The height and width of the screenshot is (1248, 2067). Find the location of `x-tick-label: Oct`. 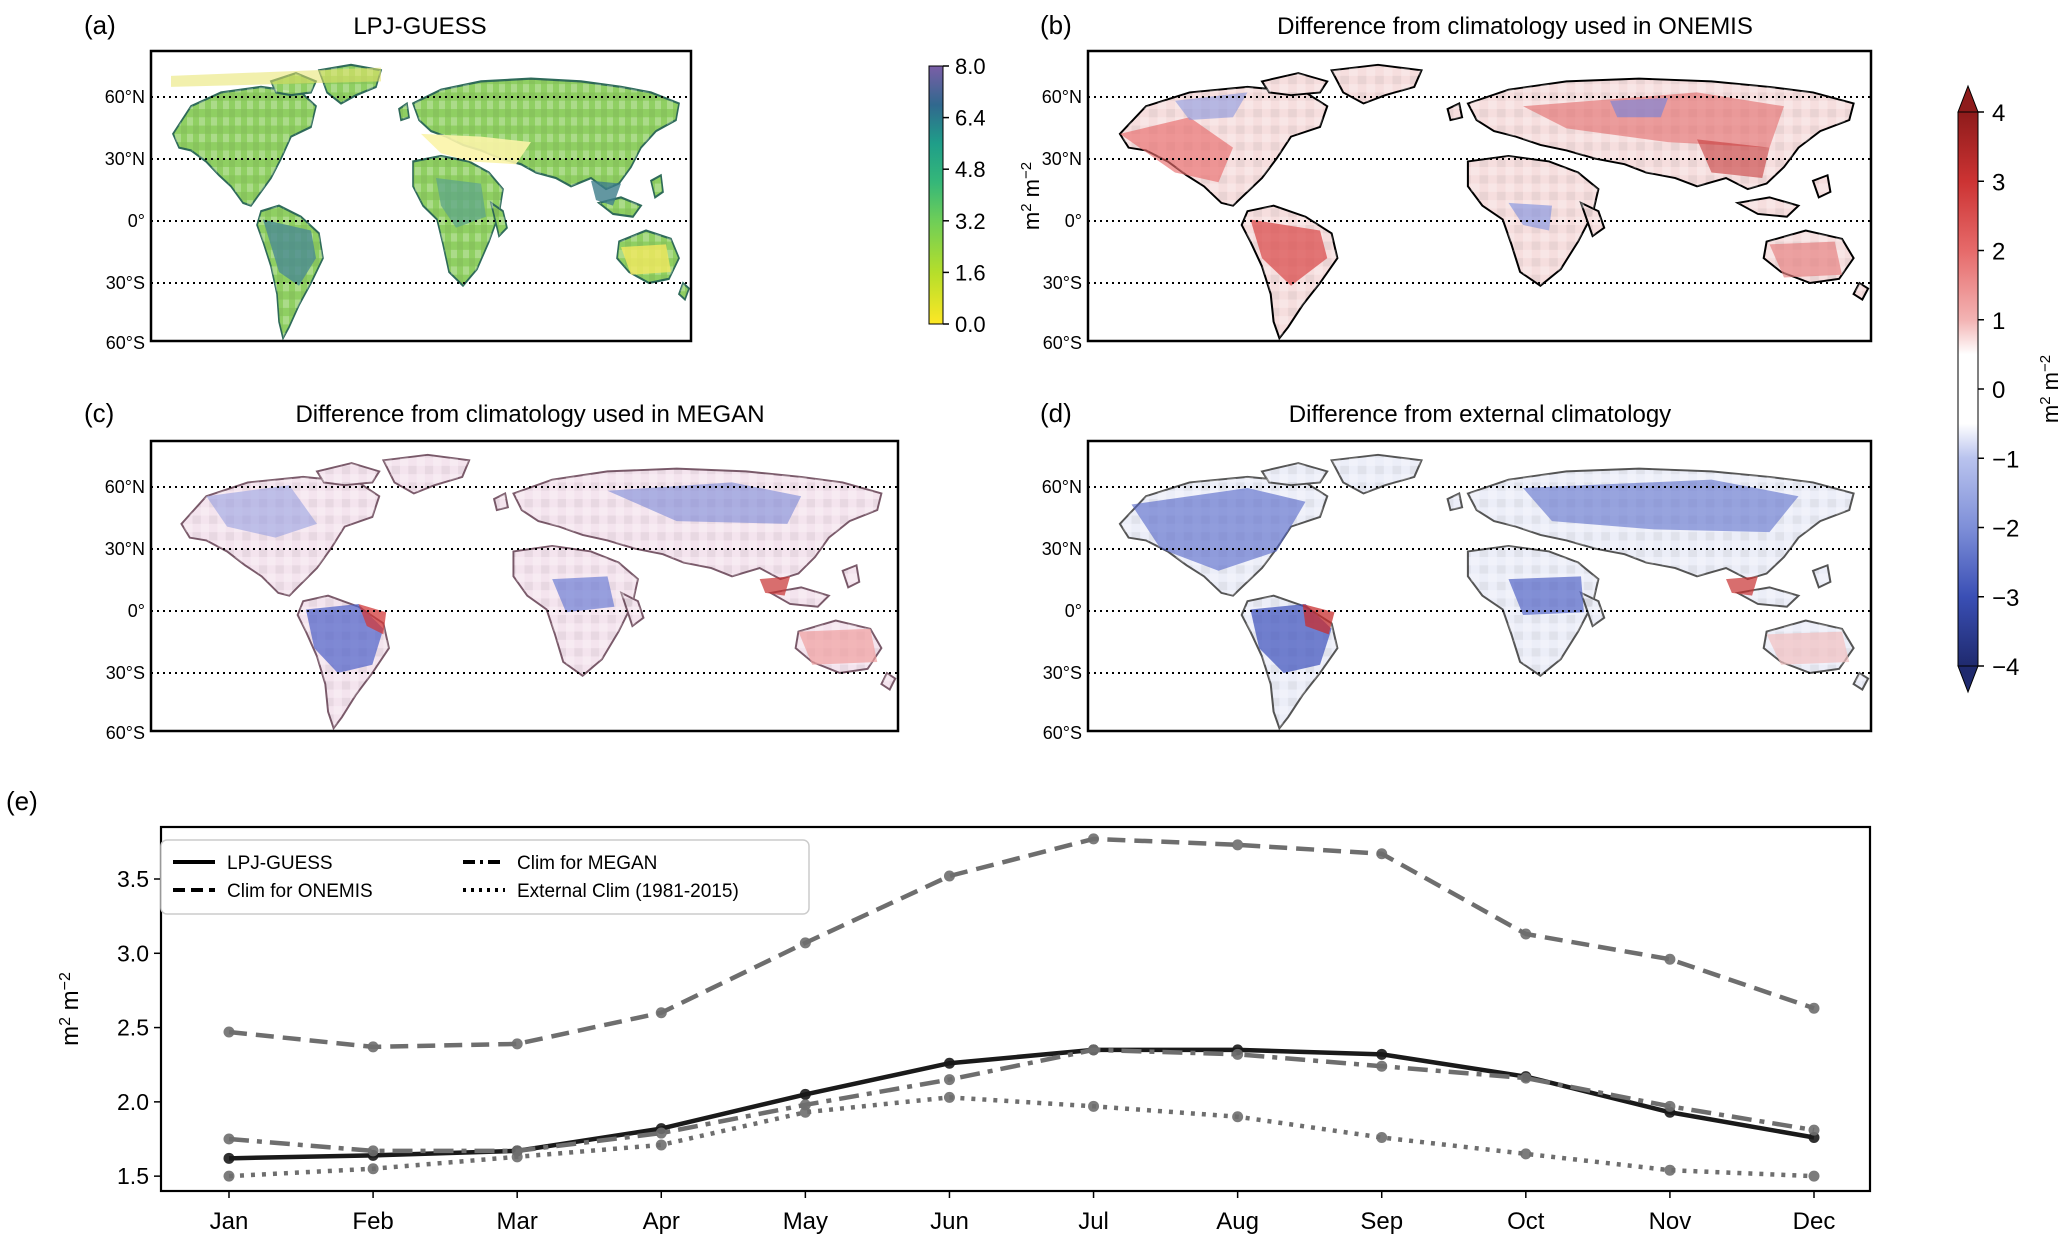

x-tick-label: Oct is located at coordinates (1526, 1221).